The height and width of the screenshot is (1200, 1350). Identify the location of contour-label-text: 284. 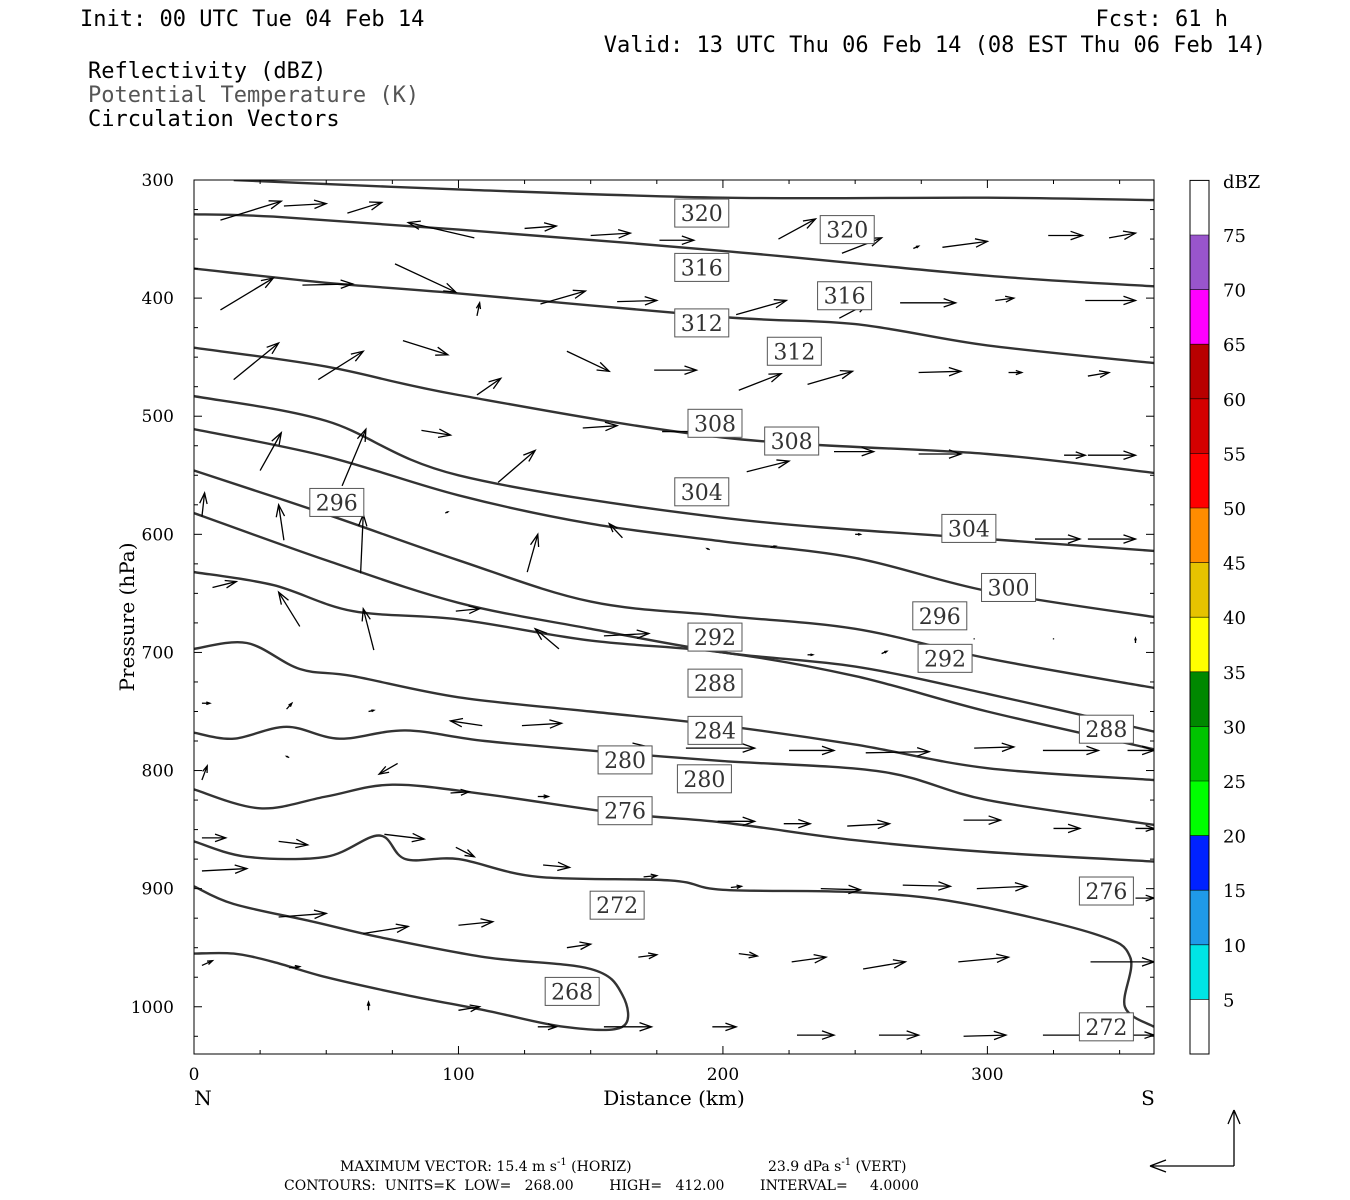
(715, 731).